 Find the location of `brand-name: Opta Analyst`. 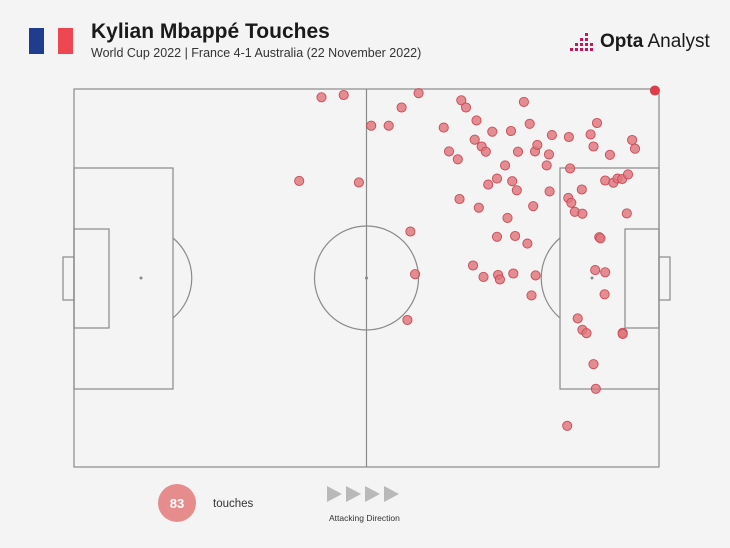

brand-name: Opta Analyst is located at coordinates (655, 42).